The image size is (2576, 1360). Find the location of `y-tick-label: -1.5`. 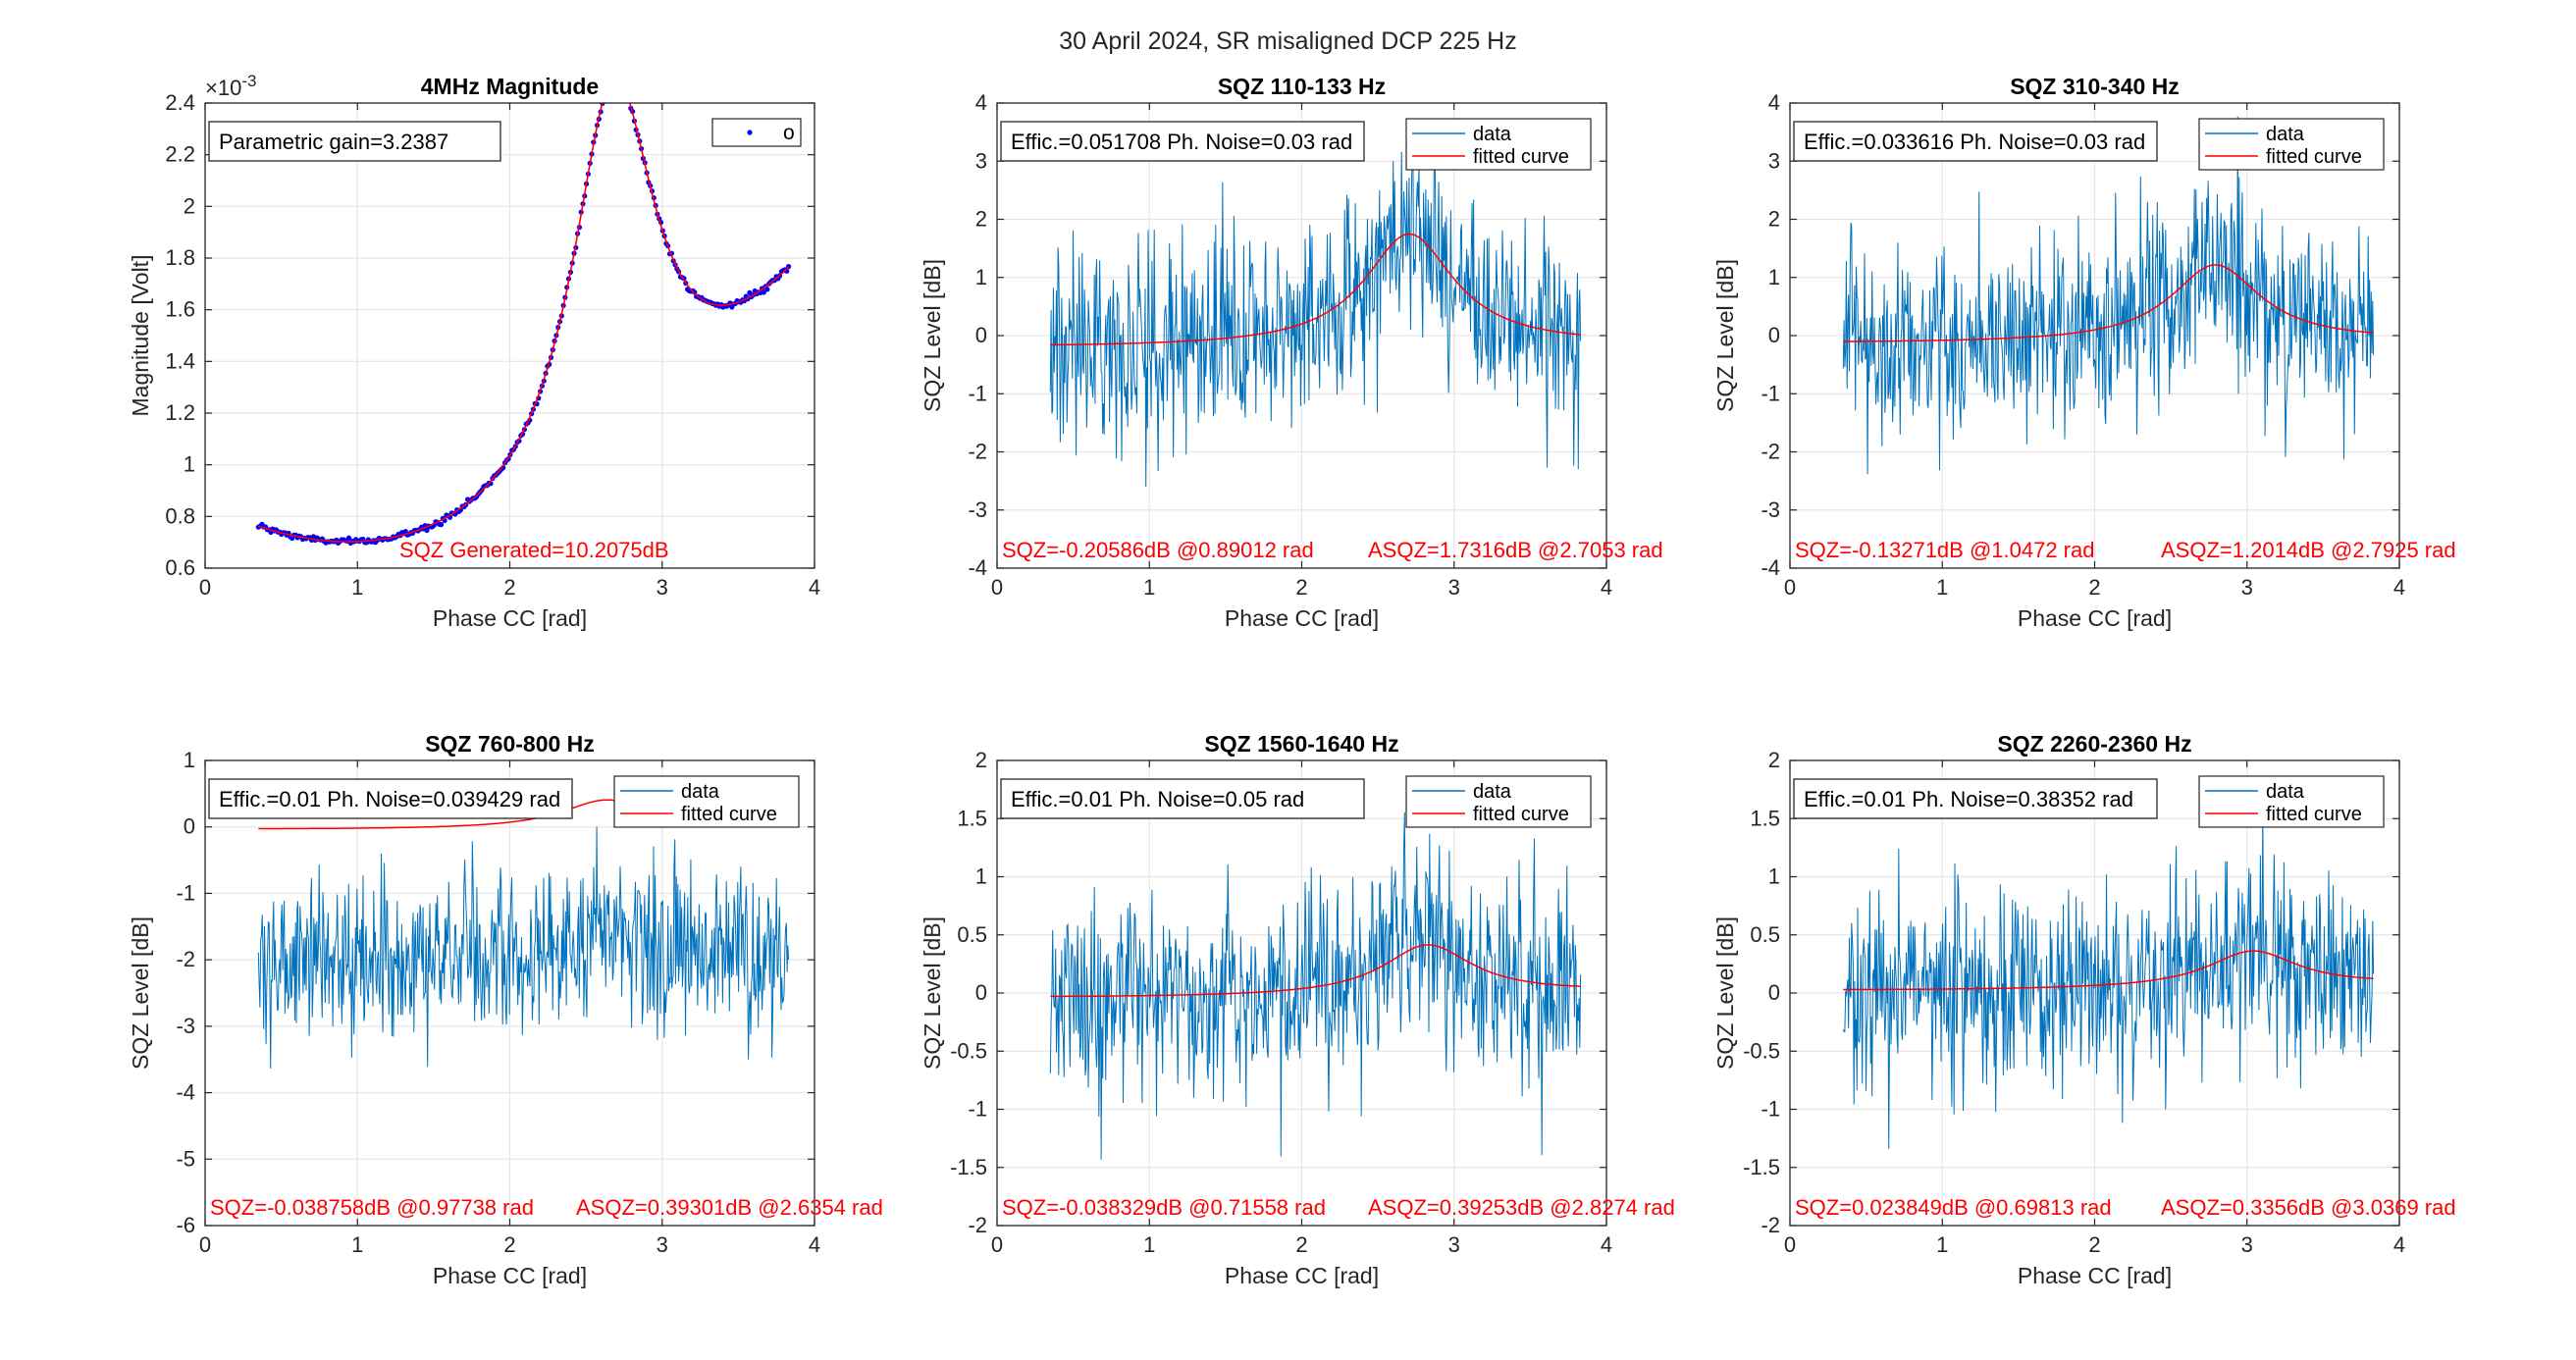

y-tick-label: -1.5 is located at coordinates (968, 1167).